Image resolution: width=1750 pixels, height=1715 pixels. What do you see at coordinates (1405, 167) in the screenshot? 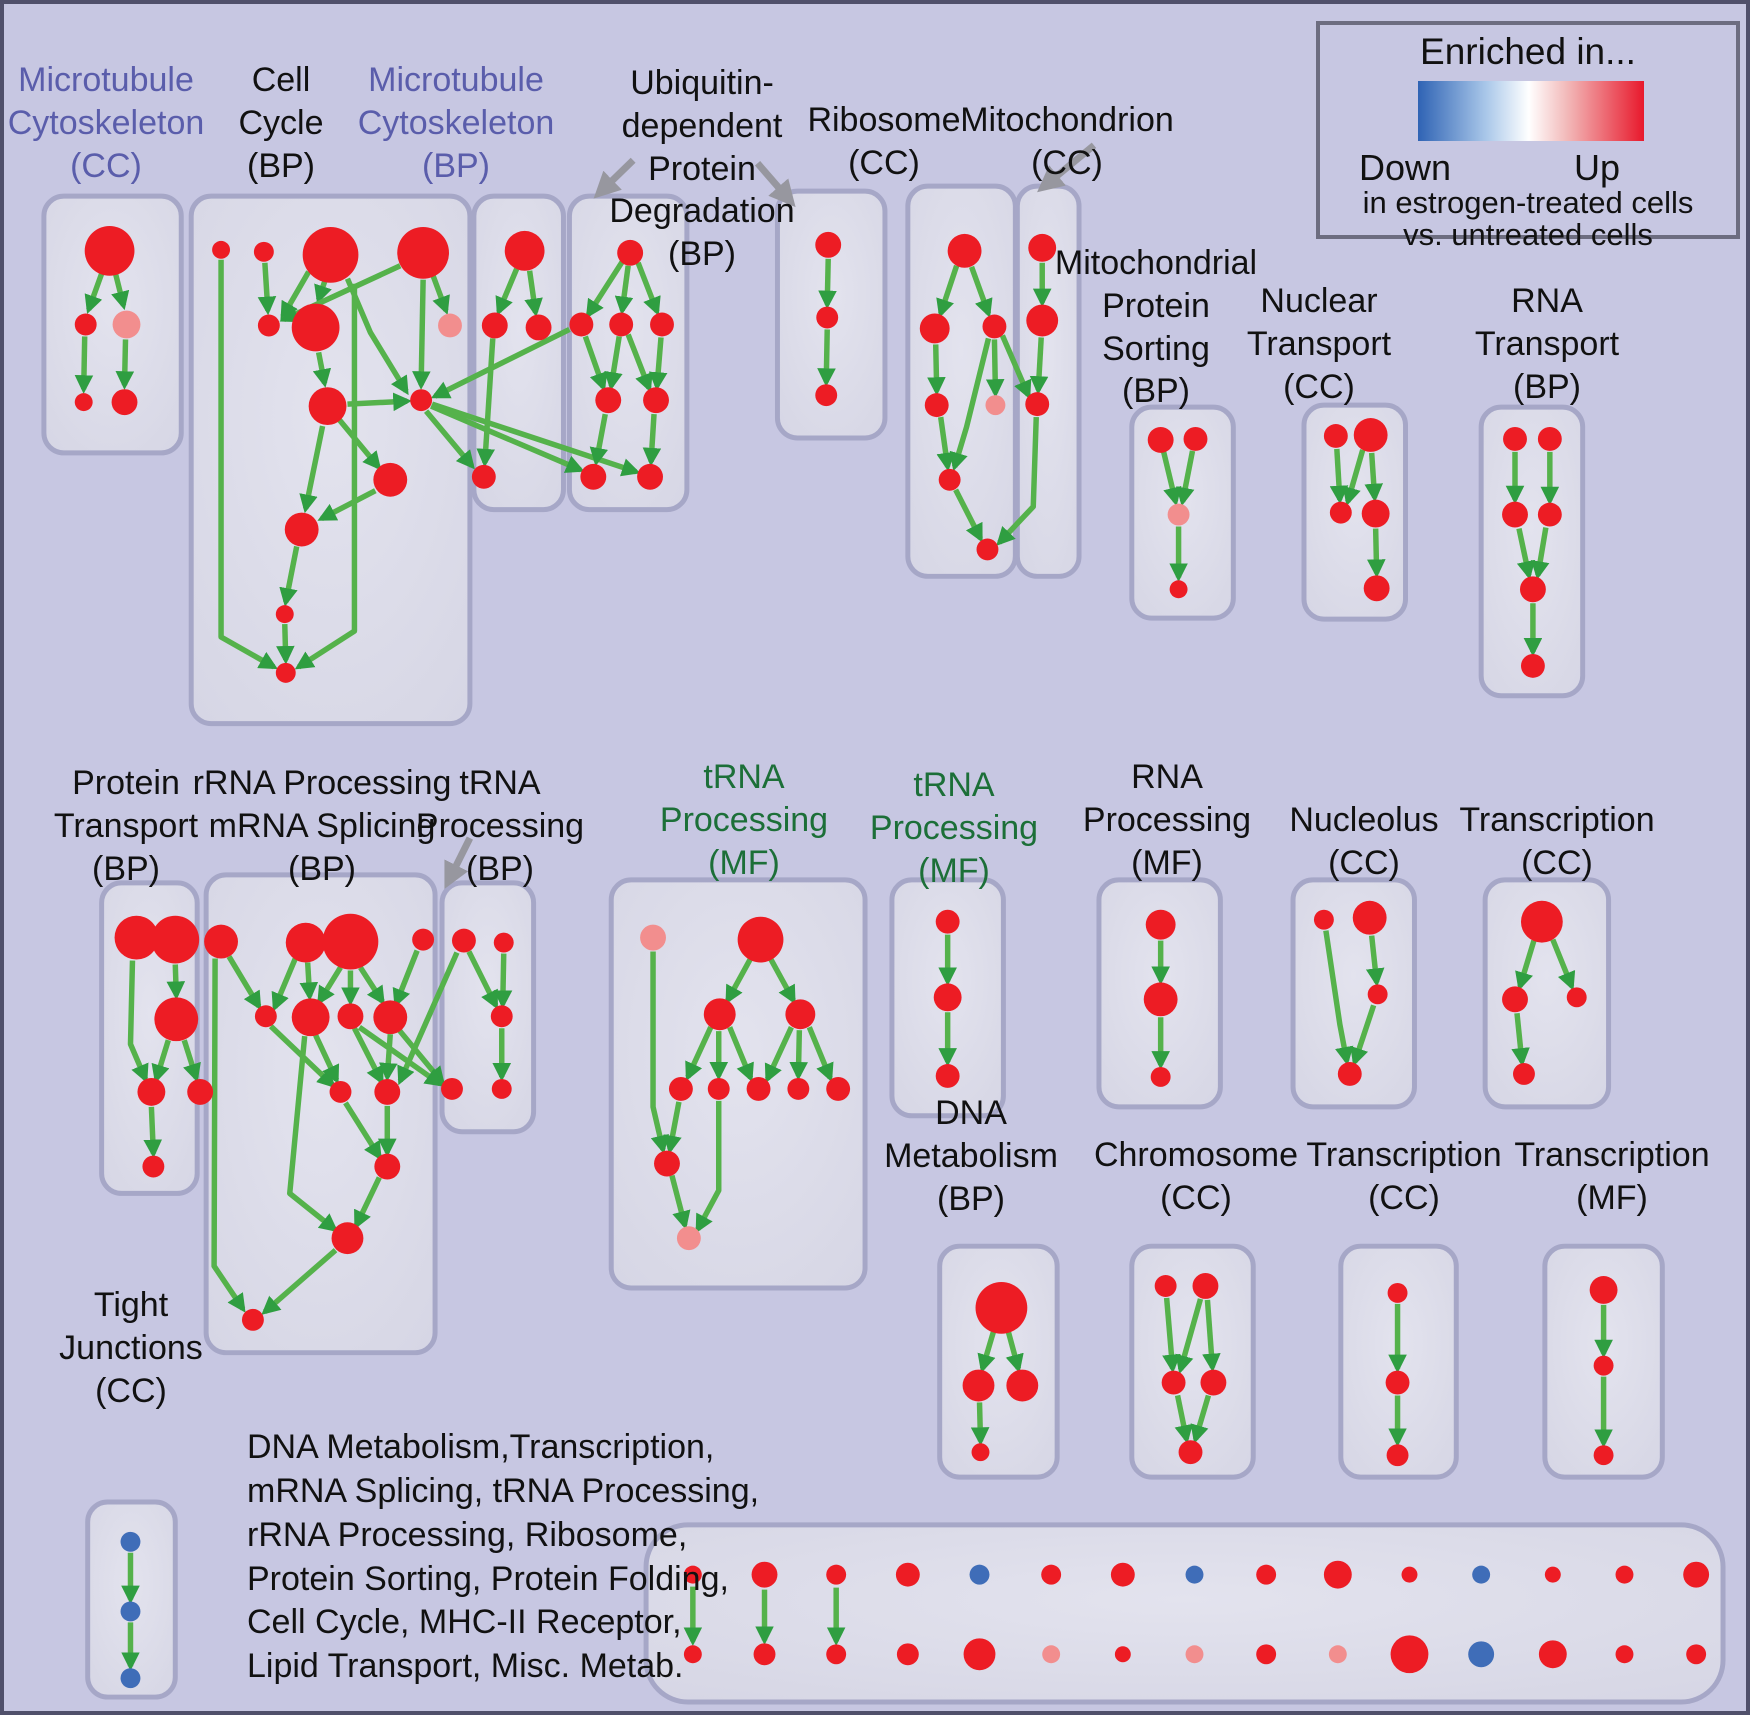
I see `legend-down-label: Down` at bounding box center [1405, 167].